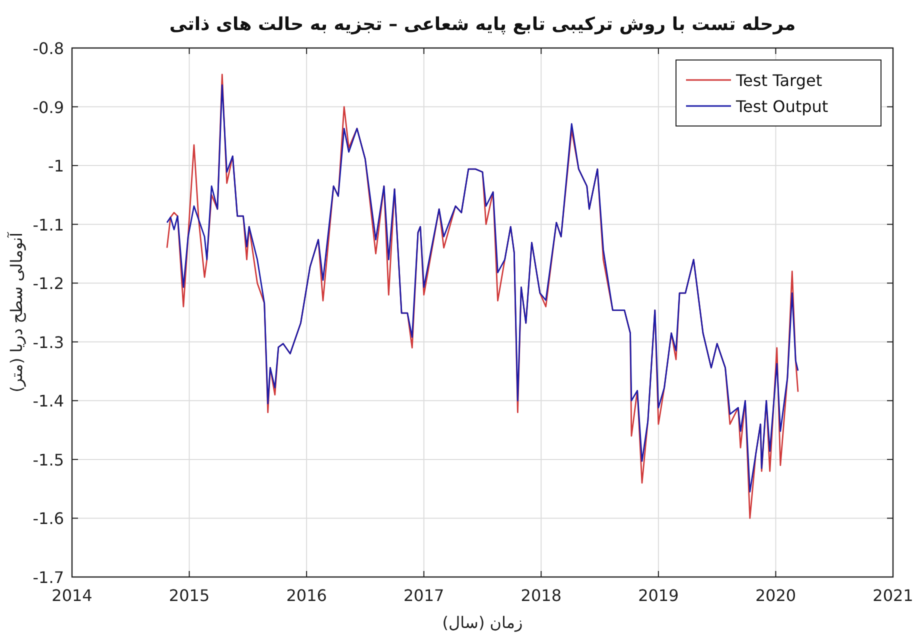 The width and height of the screenshot is (914, 637). I want to click on x-tick-label: 2017, so click(424, 595).